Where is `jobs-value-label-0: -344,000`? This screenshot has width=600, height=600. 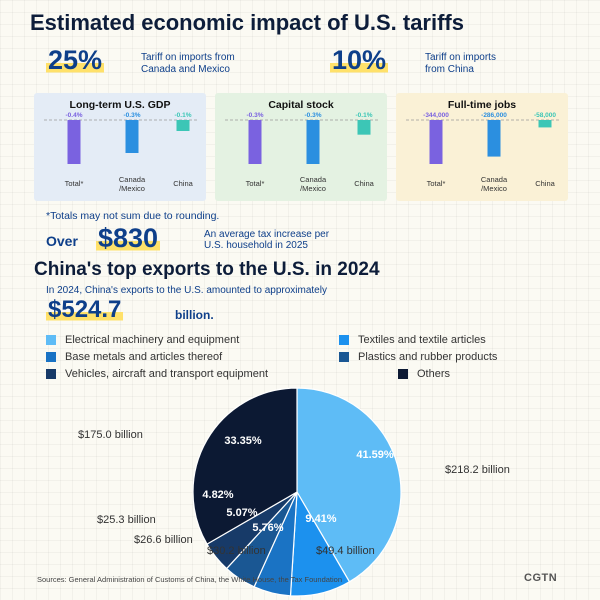 jobs-value-label-0: -344,000 is located at coordinates (436, 115).